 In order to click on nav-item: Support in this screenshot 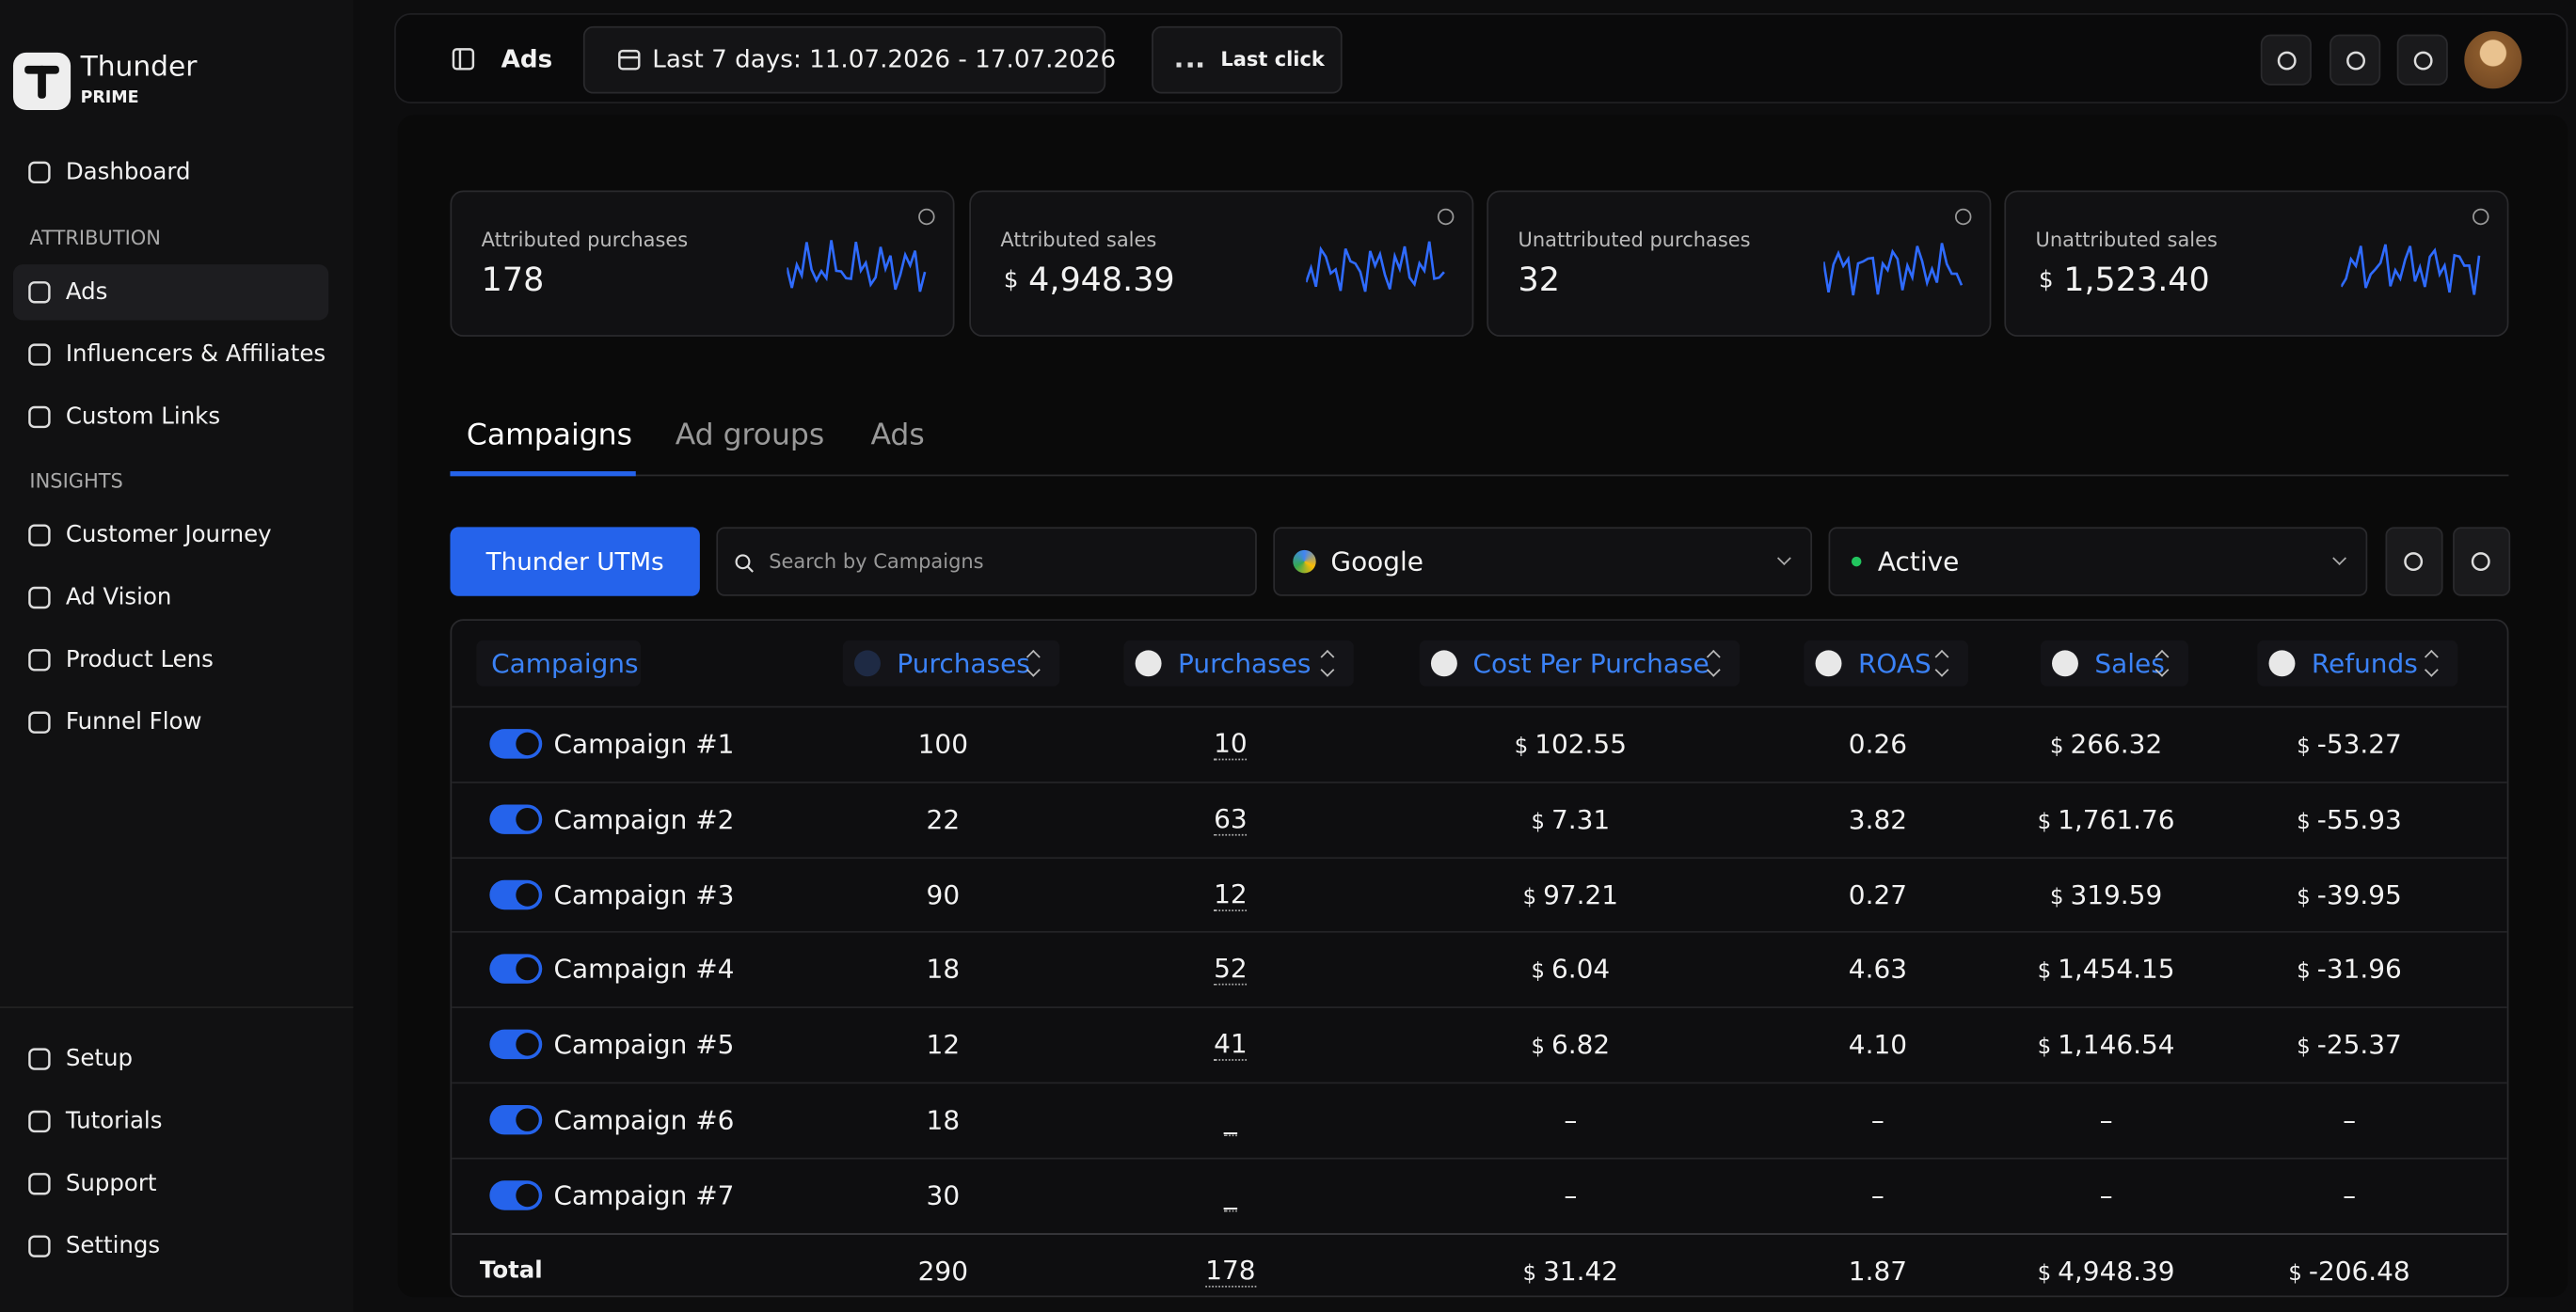, I will do `click(111, 1183)`.